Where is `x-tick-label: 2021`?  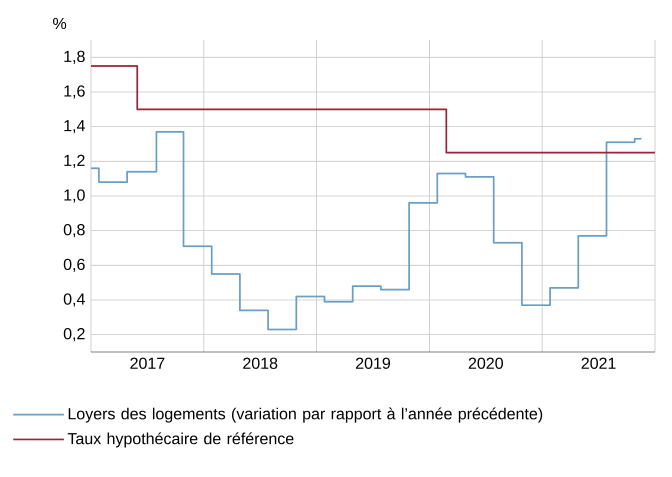 x-tick-label: 2021 is located at coordinates (599, 363).